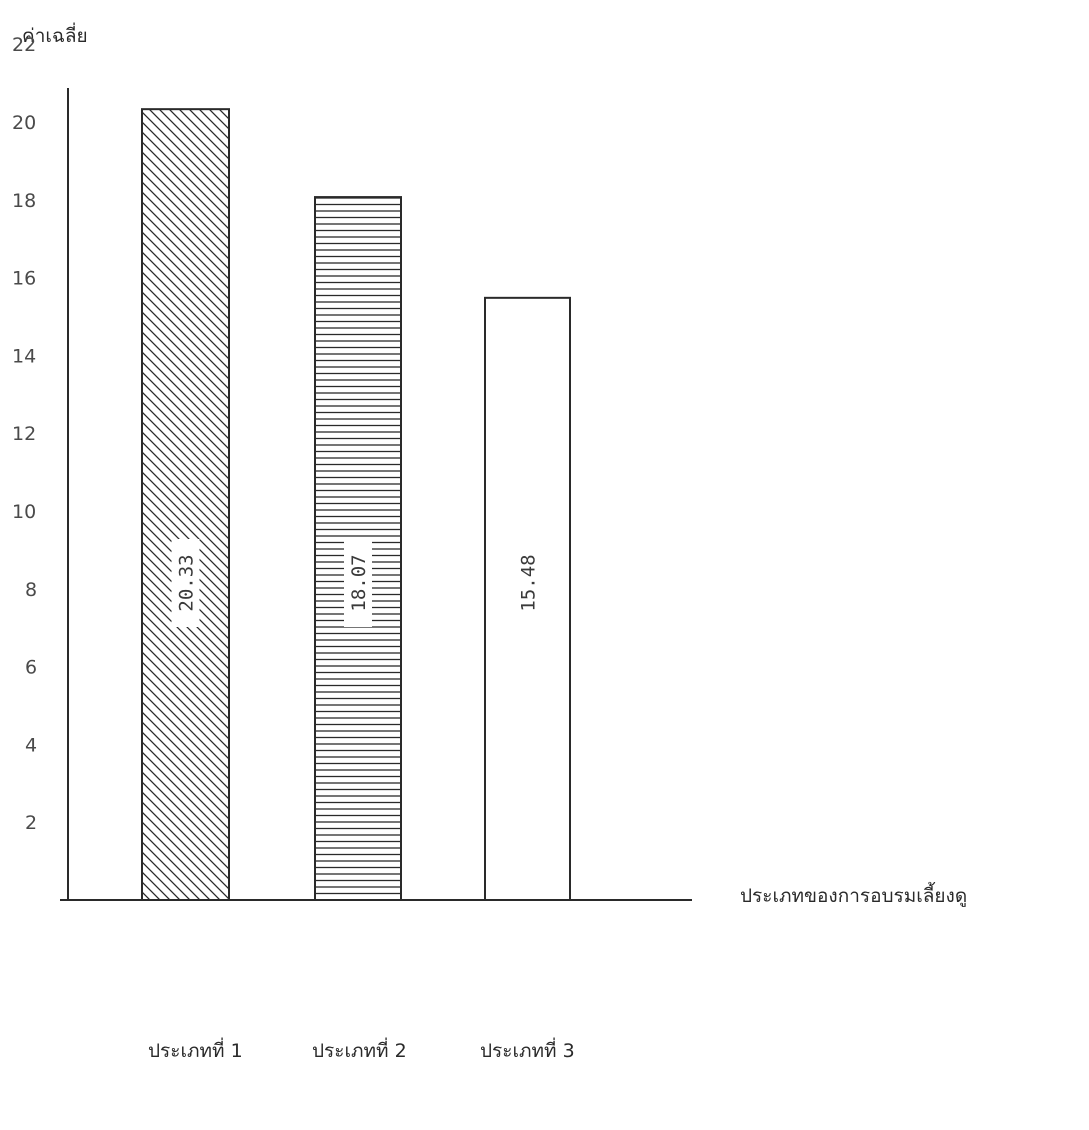 The image size is (1089, 1130). I want to click on value-label: 20.33, so click(187, 582).